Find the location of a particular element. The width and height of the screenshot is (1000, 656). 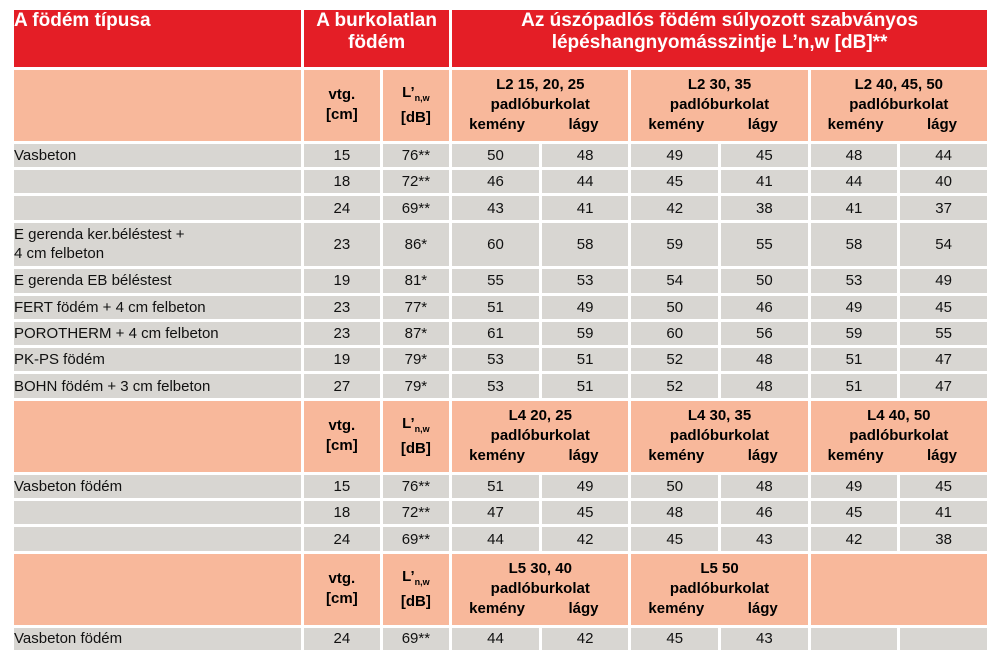

hard-value-cell: 52 is located at coordinates (675, 360).